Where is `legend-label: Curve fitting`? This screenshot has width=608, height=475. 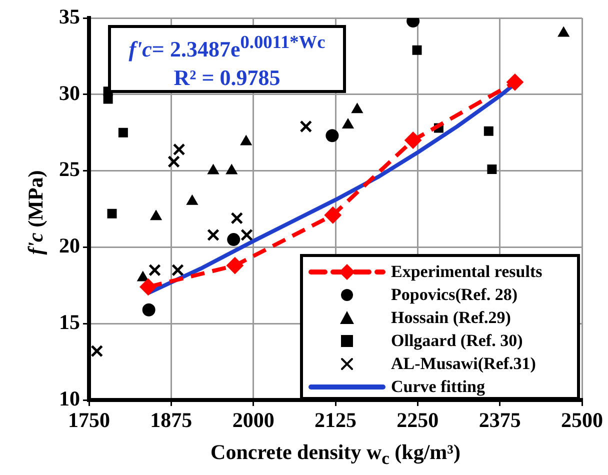 legend-label: Curve fitting is located at coordinates (438, 386).